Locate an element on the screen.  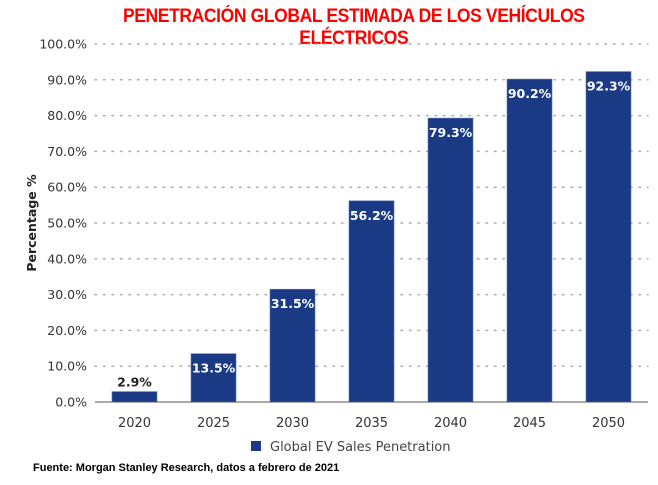
bar-2040 is located at coordinates (450, 260).